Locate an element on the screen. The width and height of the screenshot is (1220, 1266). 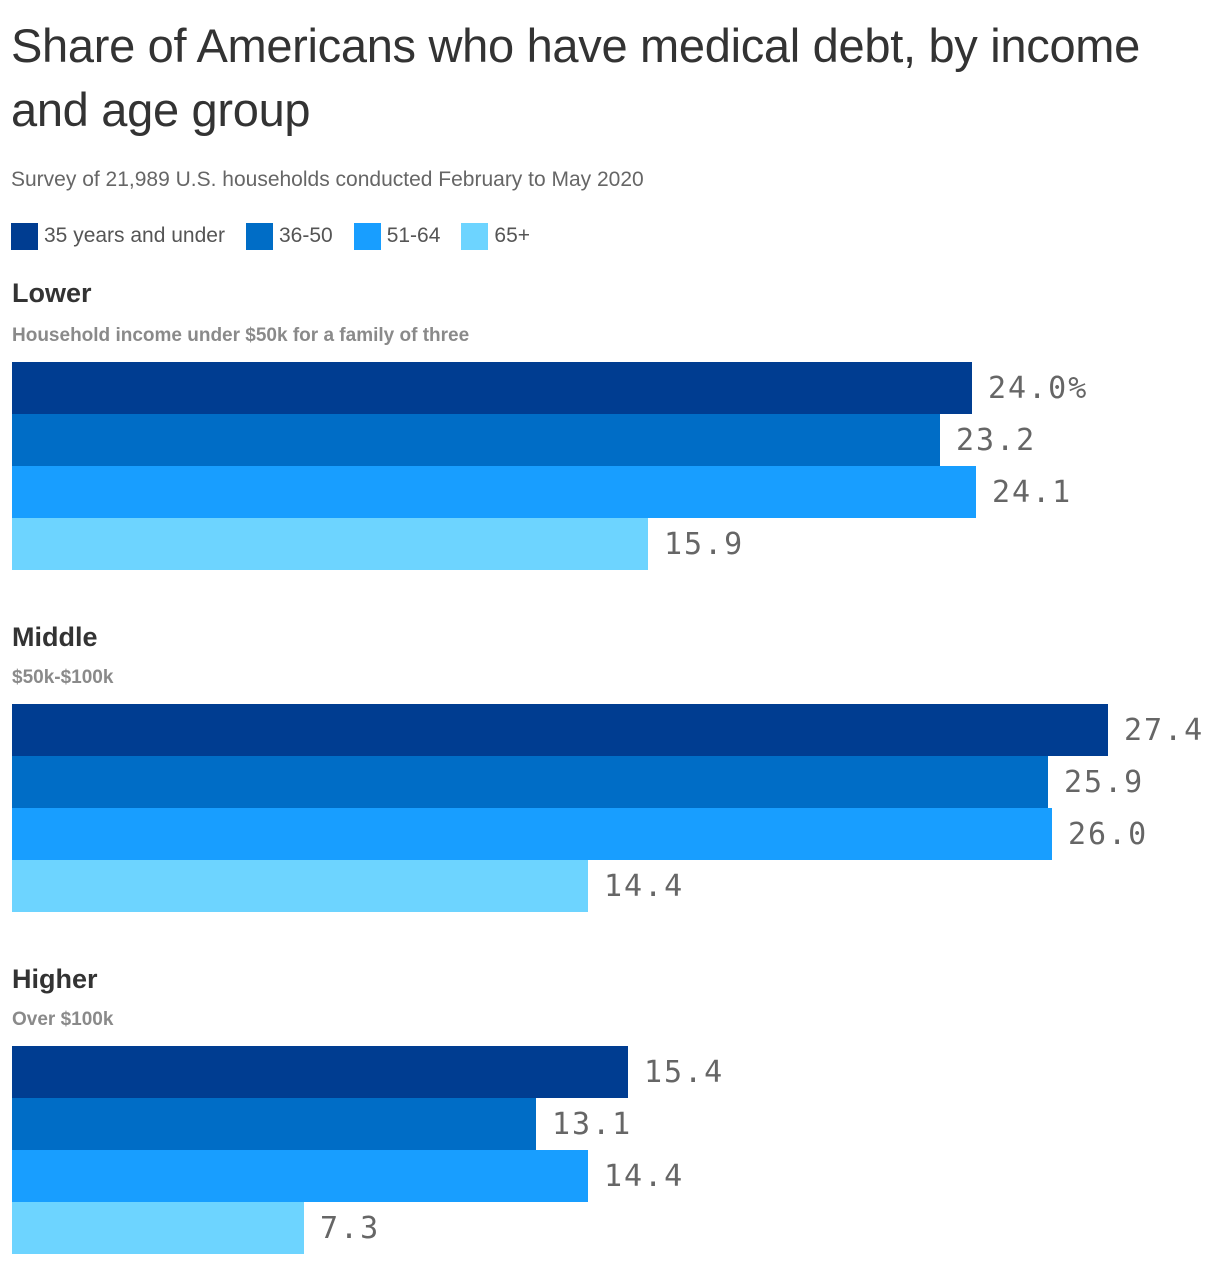
legend-item-65-plus: 65+ is located at coordinates (495, 236).